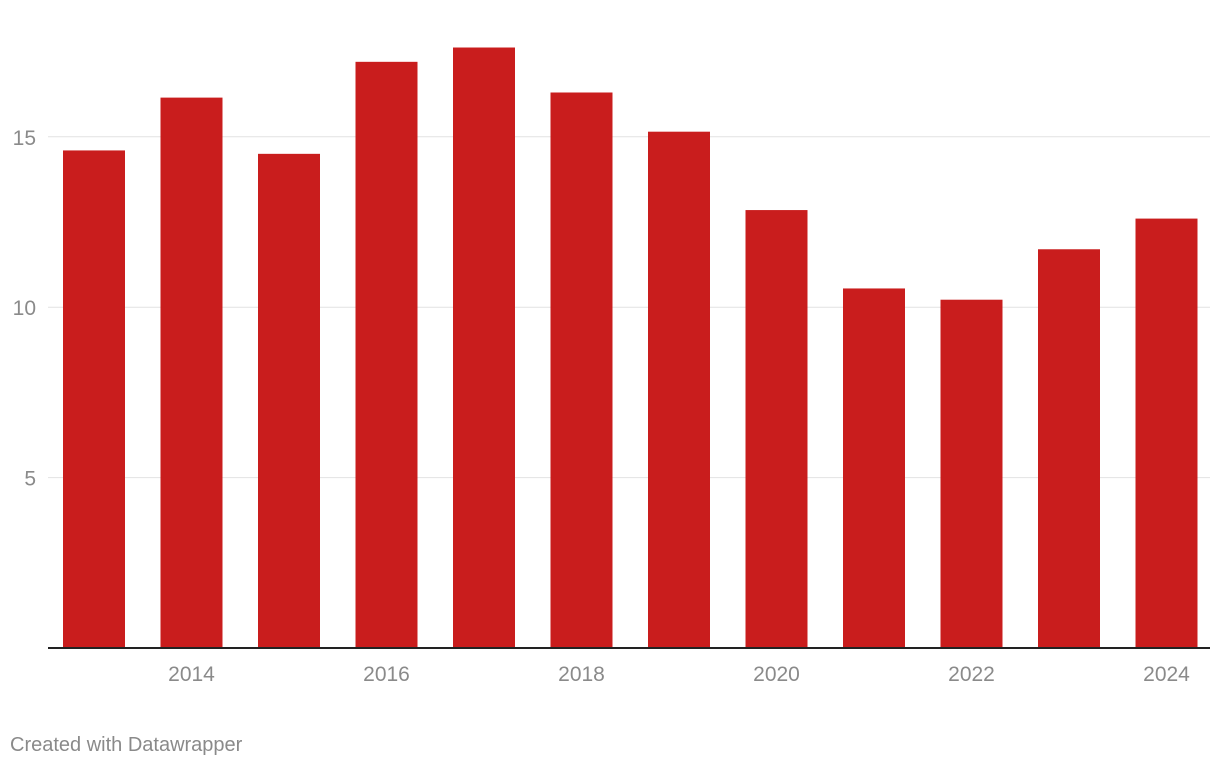 This screenshot has height=770, width=1220. I want to click on bar-2016, so click(386, 355).